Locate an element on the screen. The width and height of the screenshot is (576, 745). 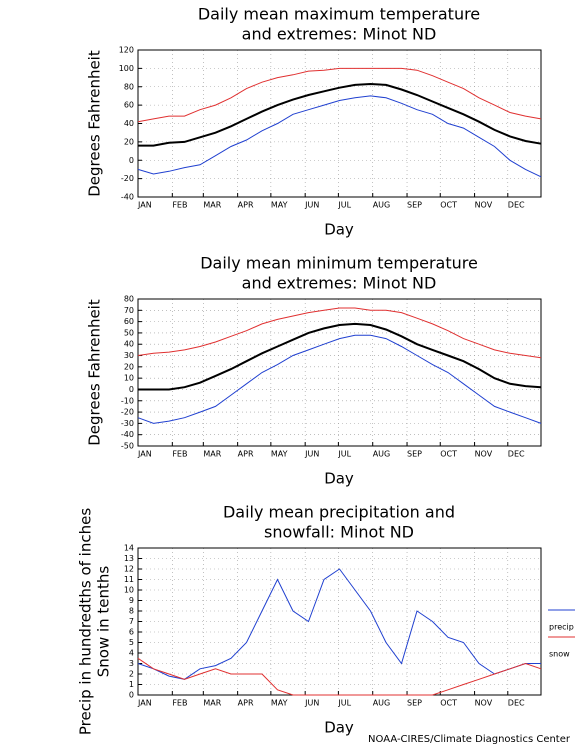
y-axis-label: Snow in tenths is located at coordinates (104, 622).